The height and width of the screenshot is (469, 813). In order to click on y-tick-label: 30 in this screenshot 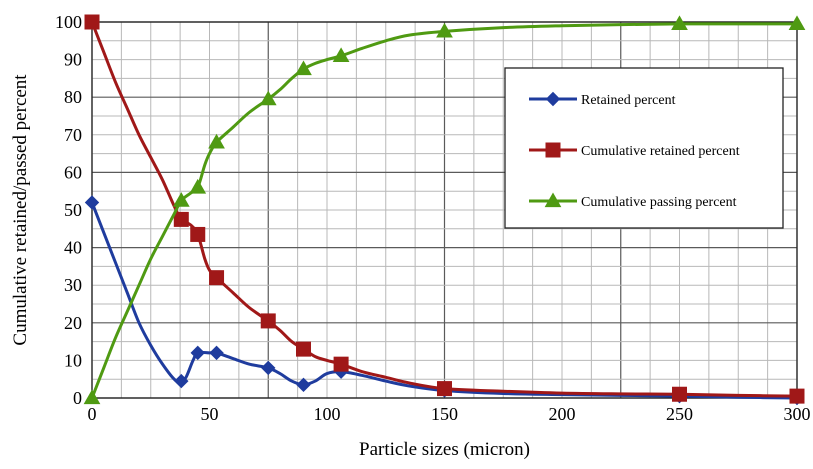, I will do `click(73, 285)`.